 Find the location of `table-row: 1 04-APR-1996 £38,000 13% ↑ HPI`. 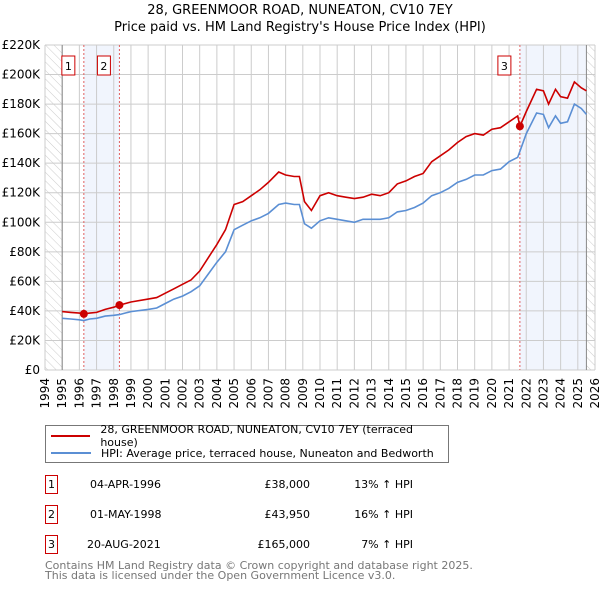

table-row: 1 04-APR-1996 £38,000 13% ↑ HPI is located at coordinates (255, 485).